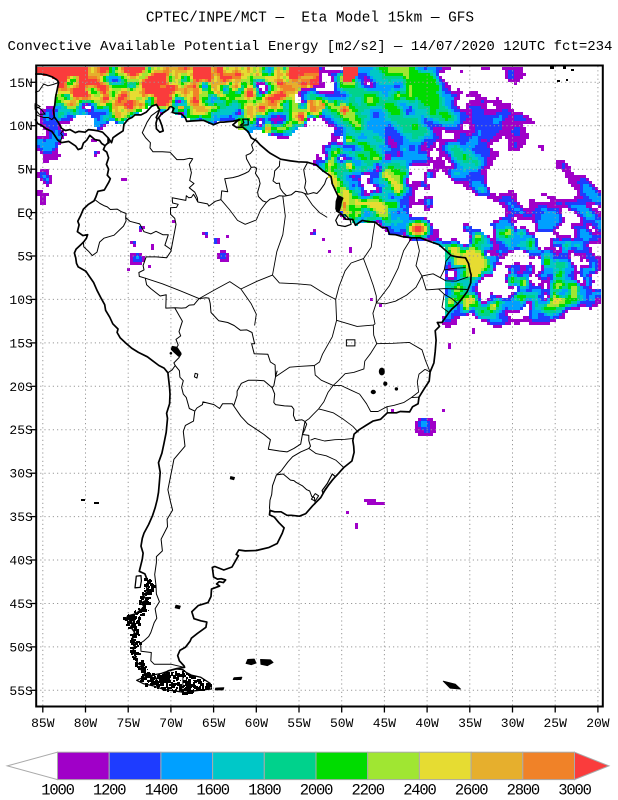 The width and height of the screenshot is (618, 800). Describe the element at coordinates (555, 723) in the screenshot. I see `svg-text: 25W` at that location.